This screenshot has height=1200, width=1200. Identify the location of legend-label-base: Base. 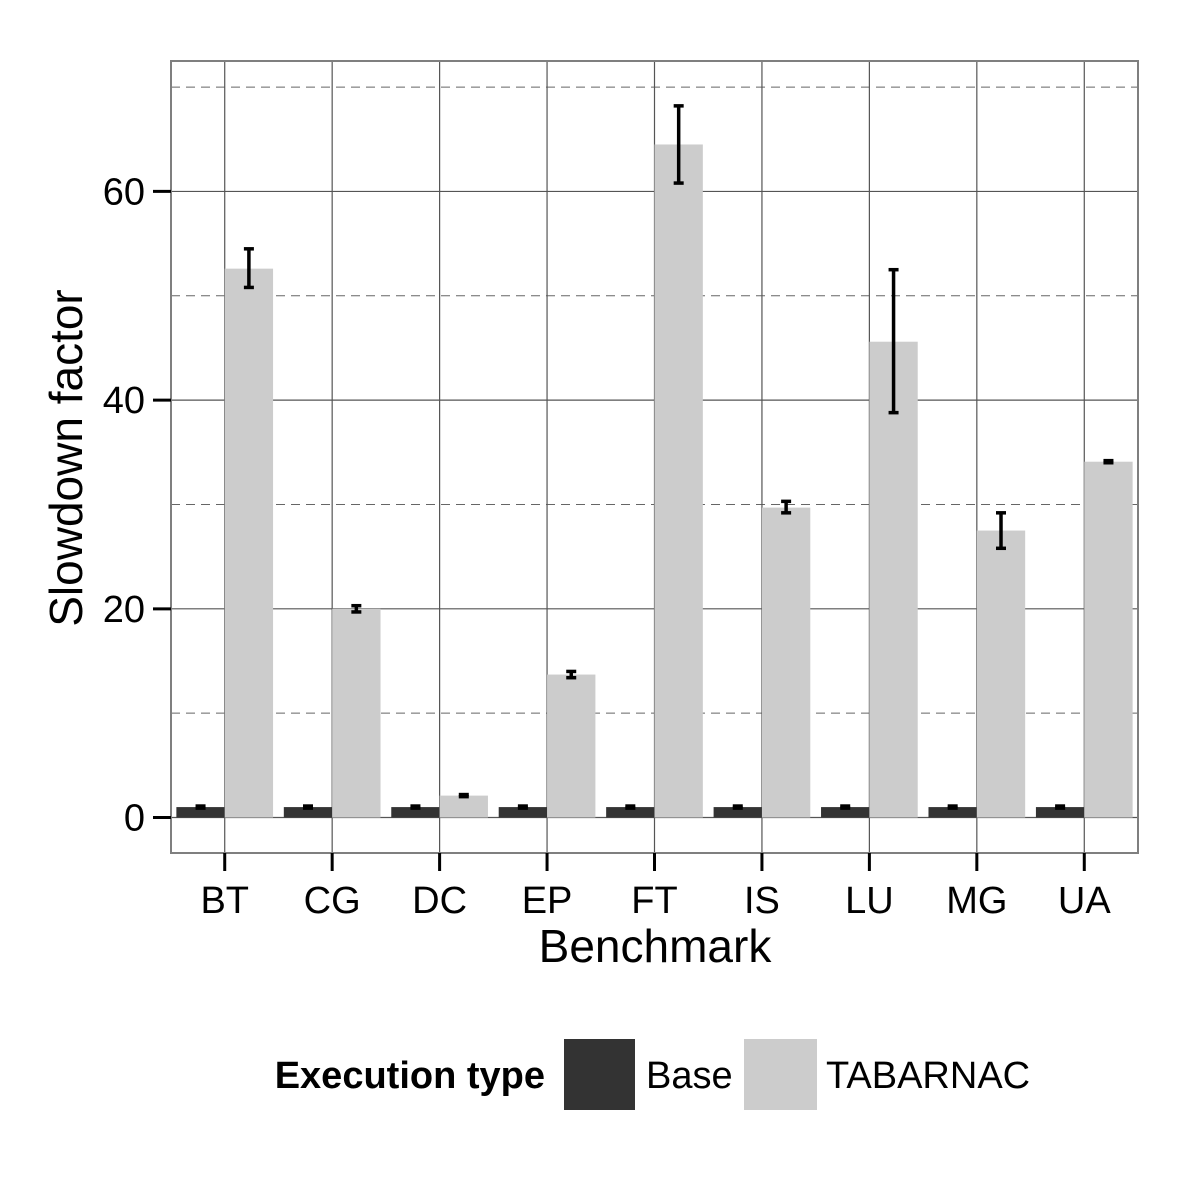
(689, 1076).